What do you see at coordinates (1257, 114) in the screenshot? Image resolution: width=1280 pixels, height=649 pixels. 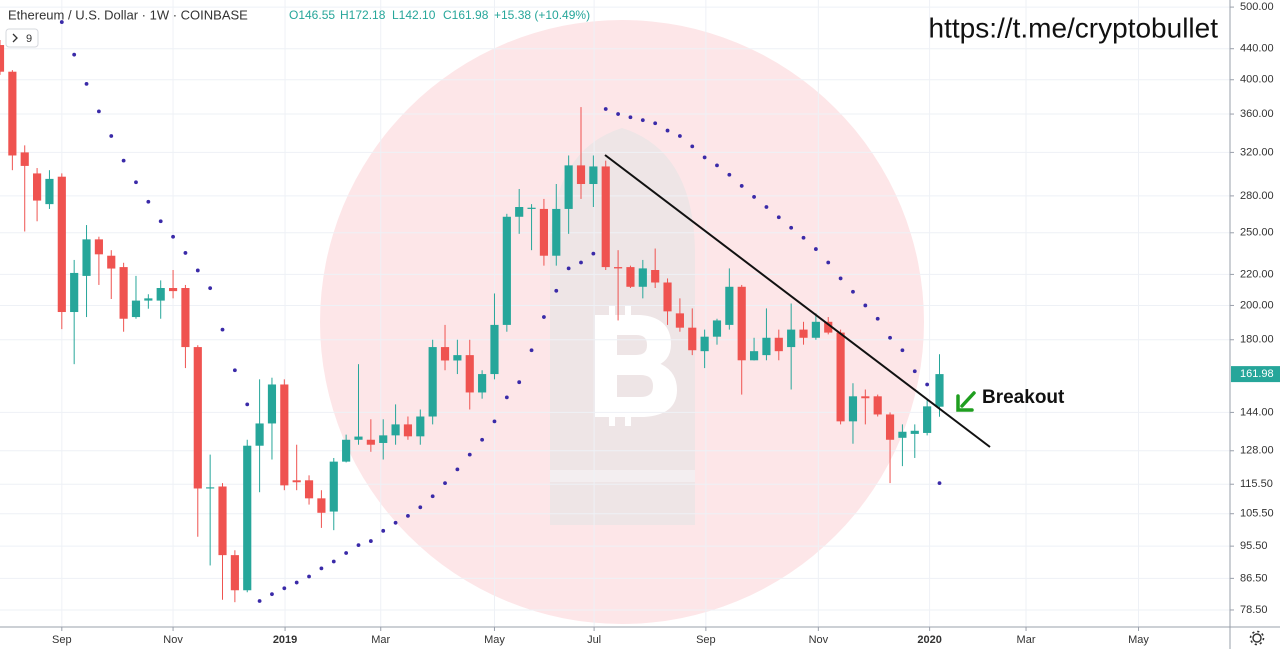 I see `y-tick-label: 360.00` at bounding box center [1257, 114].